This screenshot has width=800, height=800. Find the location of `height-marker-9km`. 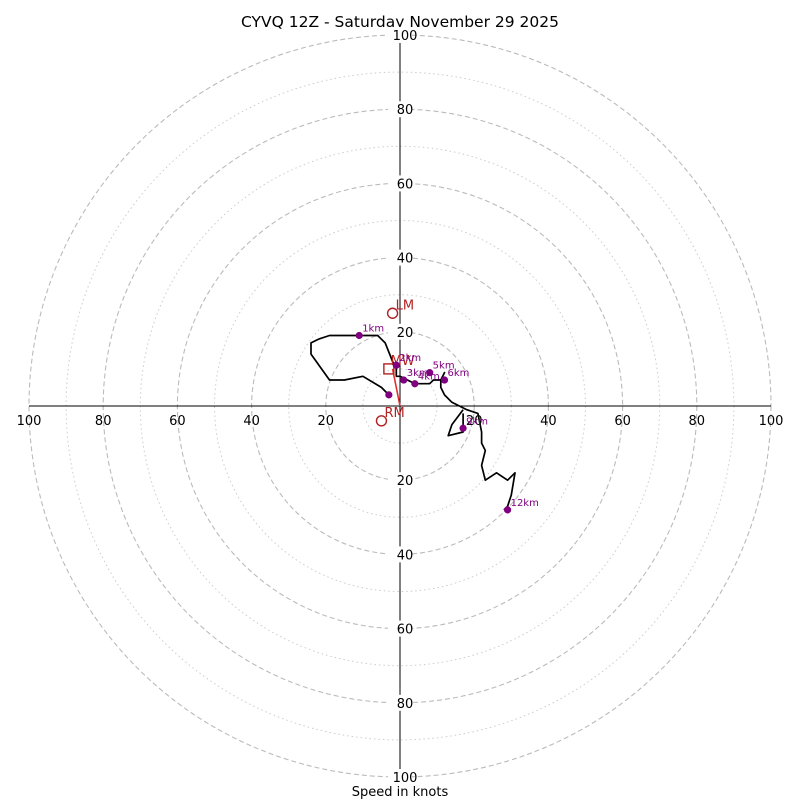

height-marker-9km is located at coordinates (463, 428).